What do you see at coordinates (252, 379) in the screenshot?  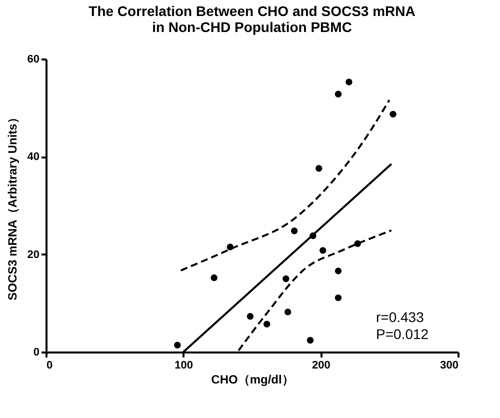 I see `x-axis-title: CHO（mg/dl）` at bounding box center [252, 379].